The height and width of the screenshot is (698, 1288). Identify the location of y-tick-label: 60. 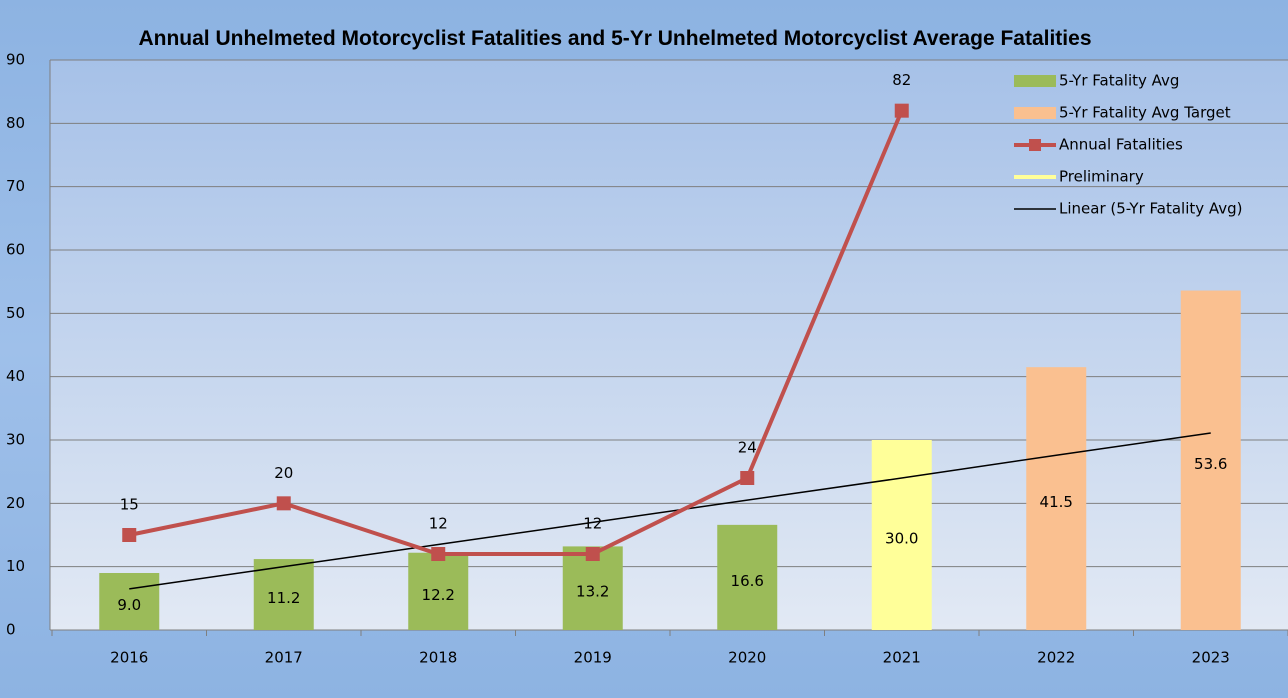
(15, 250).